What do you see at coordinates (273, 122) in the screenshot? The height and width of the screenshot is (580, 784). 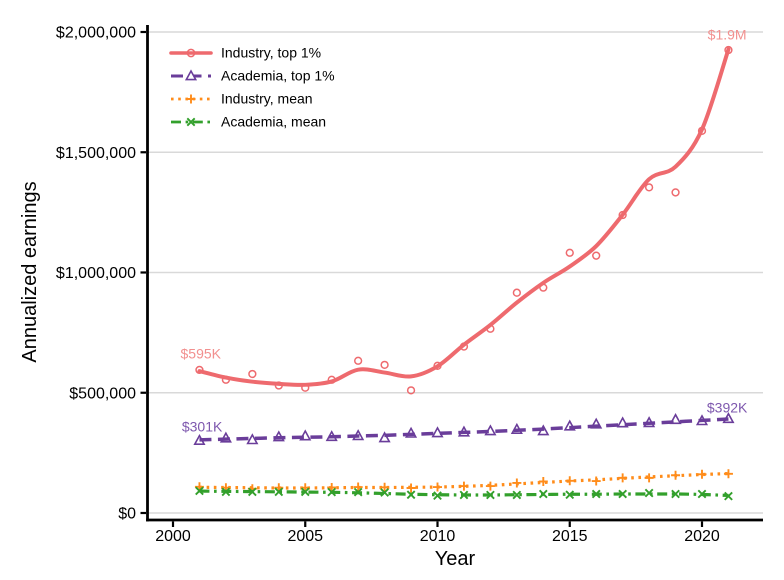 I see `legend-label: Academia, mean` at bounding box center [273, 122].